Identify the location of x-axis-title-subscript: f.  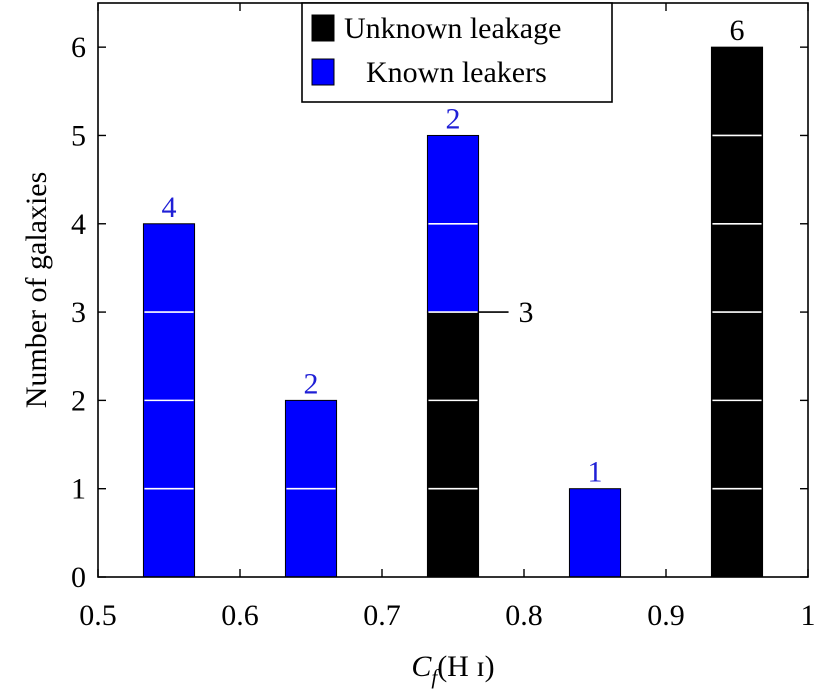
(435, 677).